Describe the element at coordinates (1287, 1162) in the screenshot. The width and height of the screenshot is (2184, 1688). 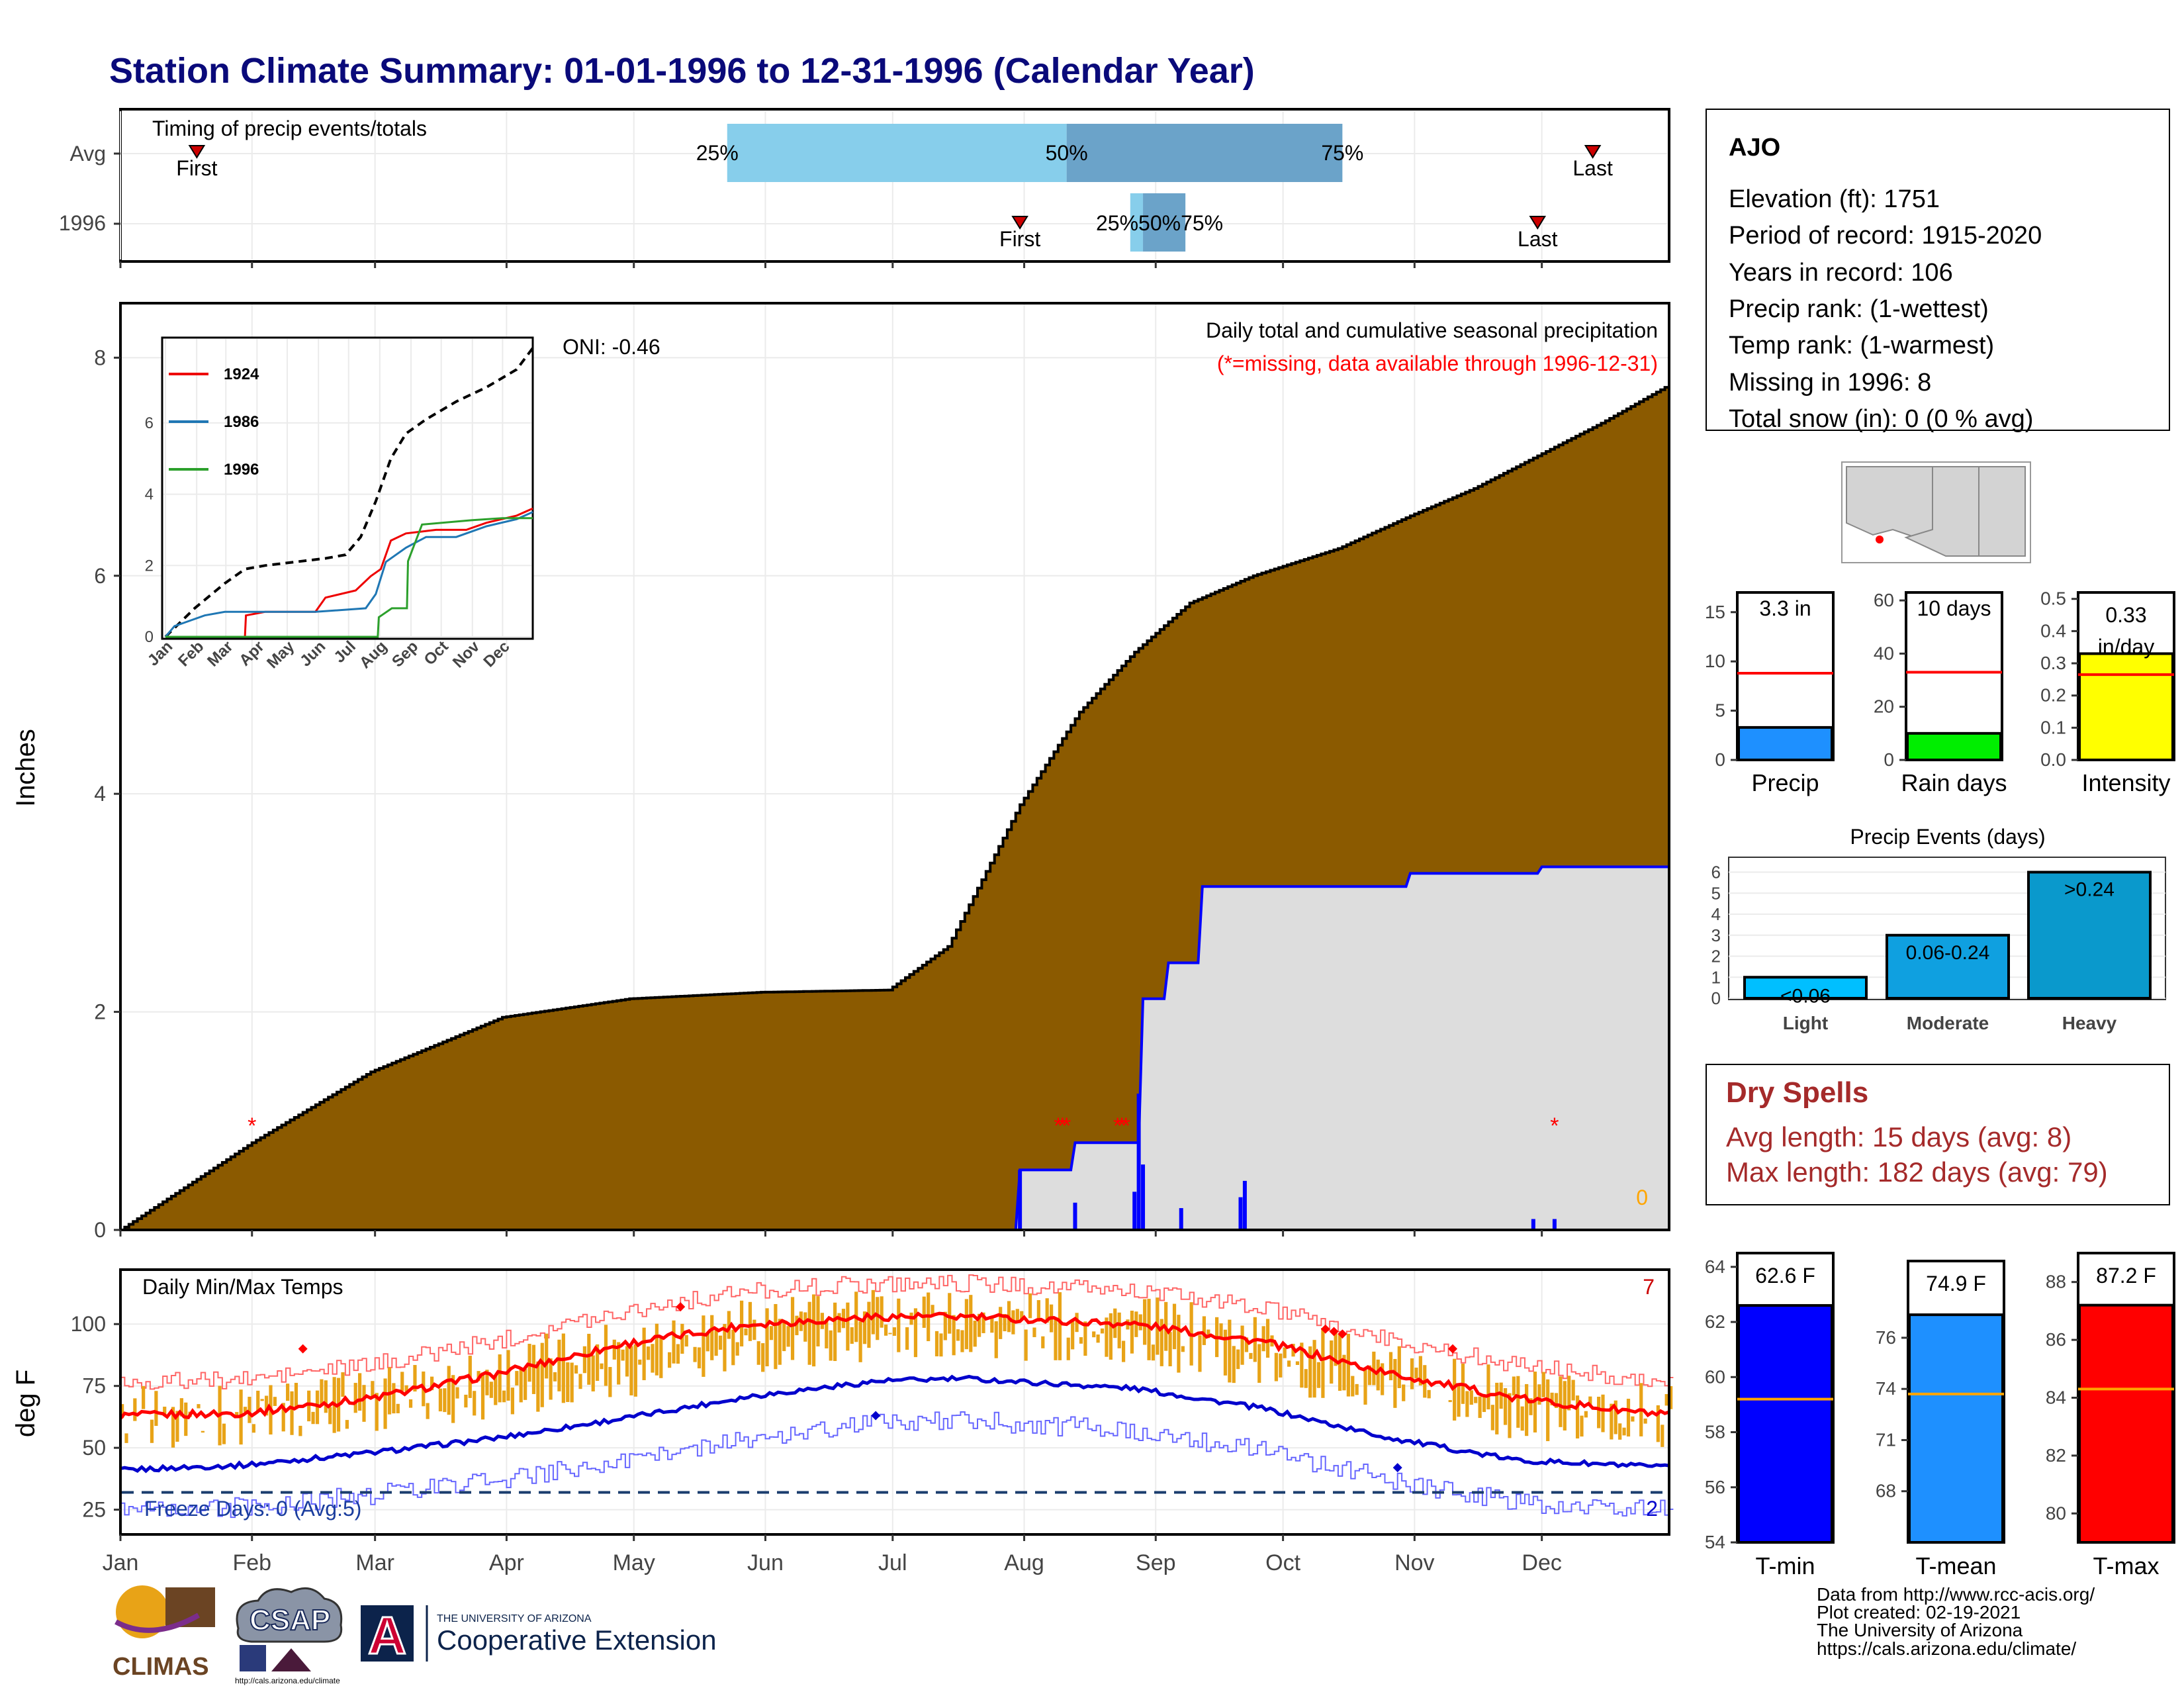
I see `daily-precip-bars` at that location.